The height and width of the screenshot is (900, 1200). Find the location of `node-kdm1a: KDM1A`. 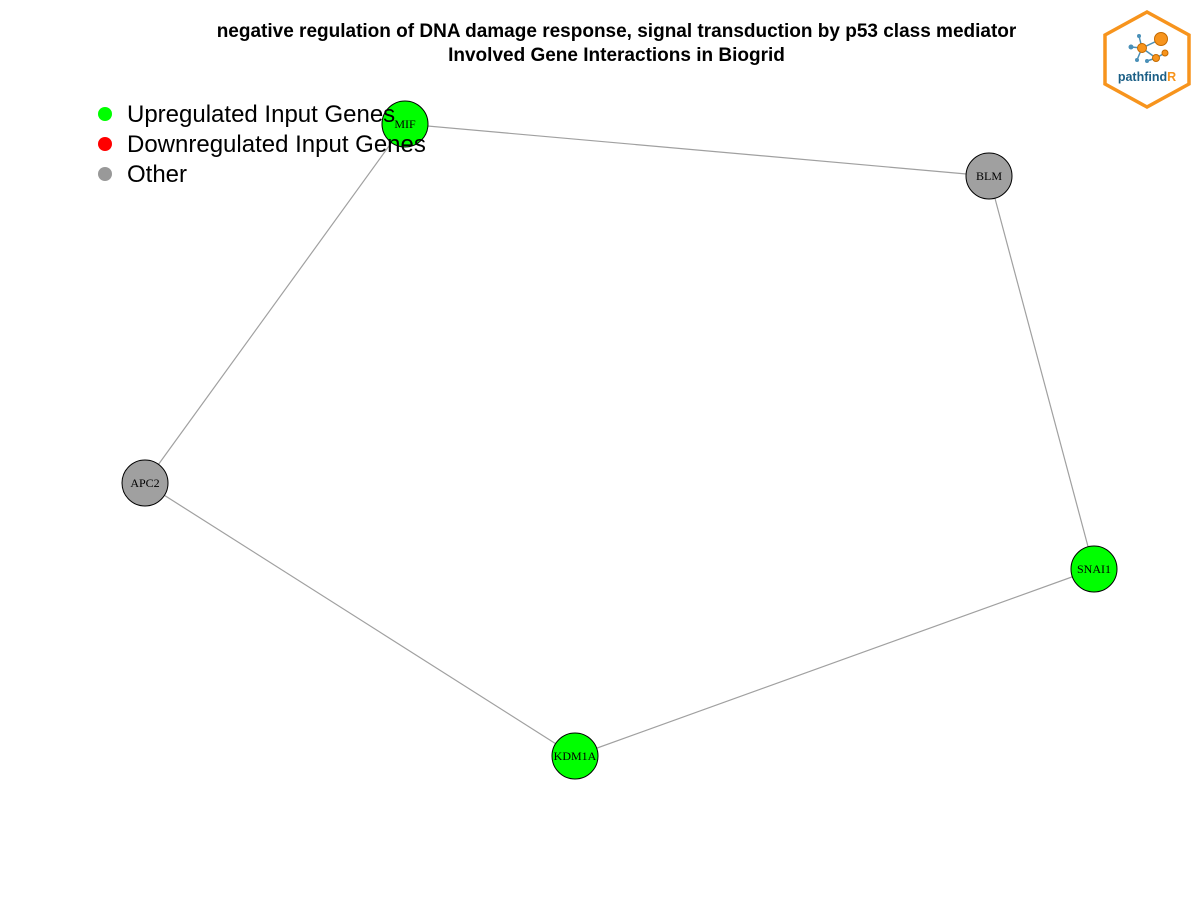

node-kdm1a: KDM1A is located at coordinates (575, 756).